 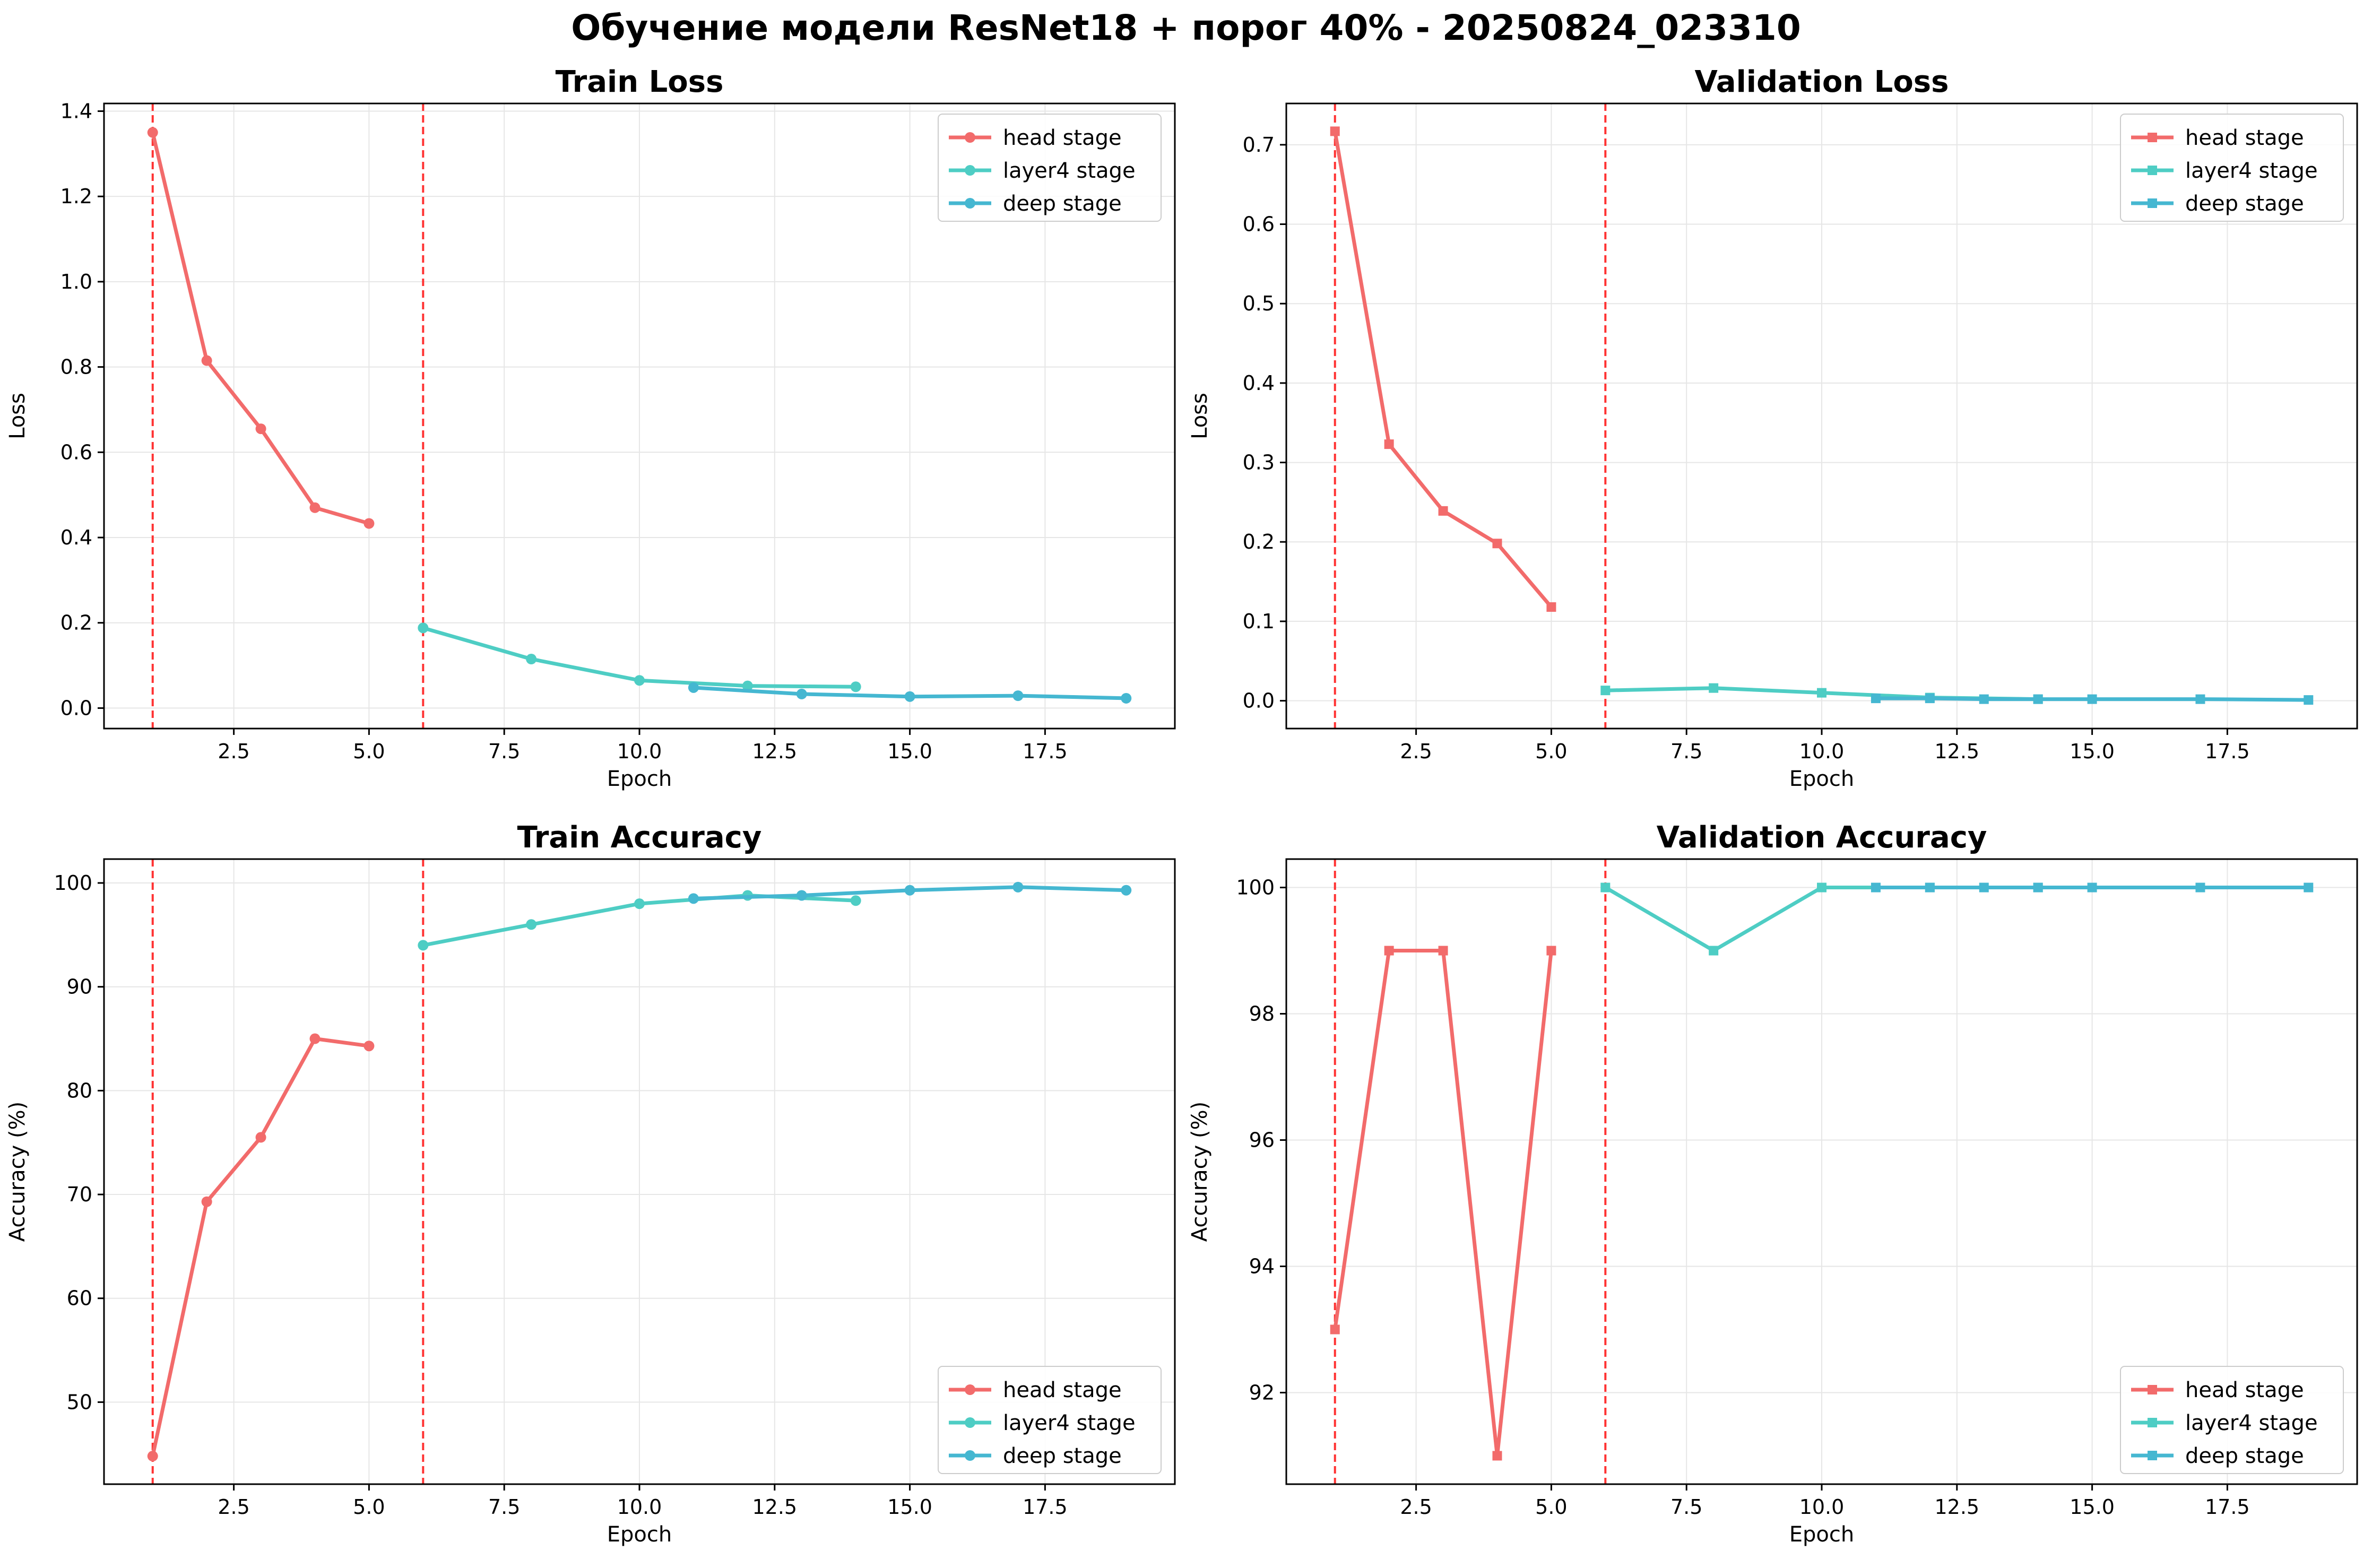 I want to click on y-tick-label: 0.1, so click(x=1259, y=621).